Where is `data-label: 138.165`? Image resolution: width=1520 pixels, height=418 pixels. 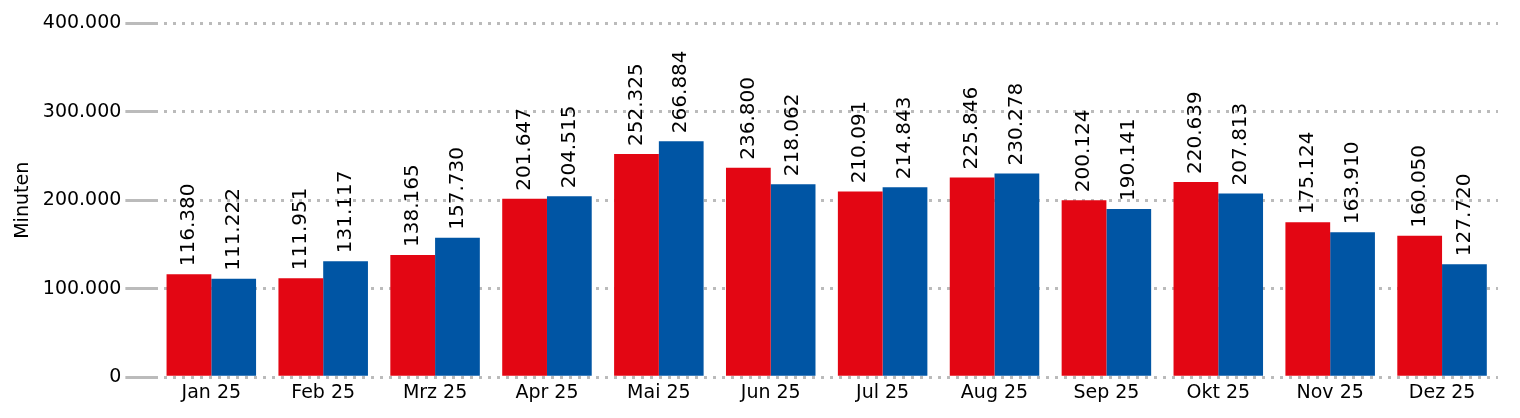
data-label: 138.165 is located at coordinates (410, 205).